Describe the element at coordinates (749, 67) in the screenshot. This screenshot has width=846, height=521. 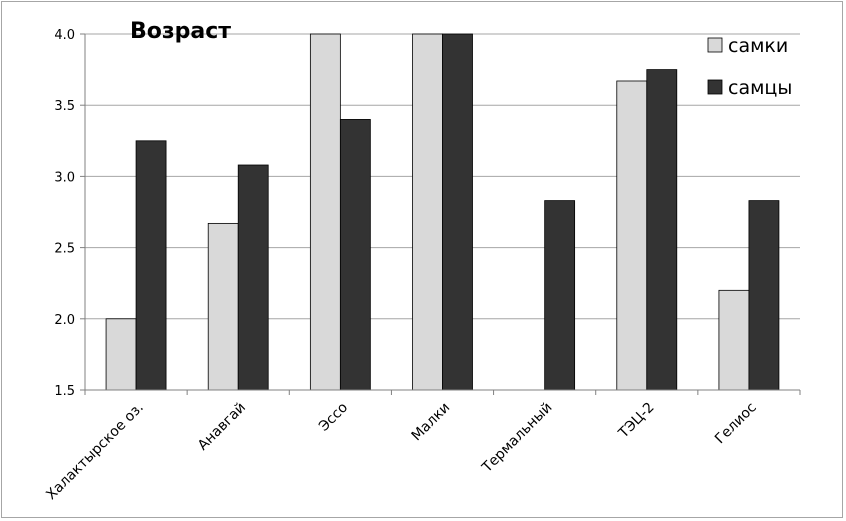
I see `legend: самки самцы` at that location.